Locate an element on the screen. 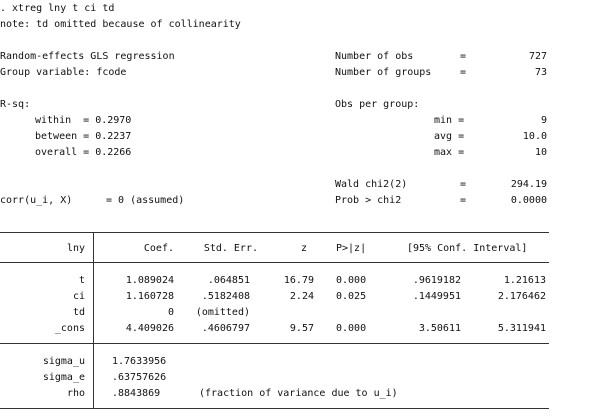 The height and width of the screenshot is (419, 592). table-column-divider is located at coordinates (93, 320).